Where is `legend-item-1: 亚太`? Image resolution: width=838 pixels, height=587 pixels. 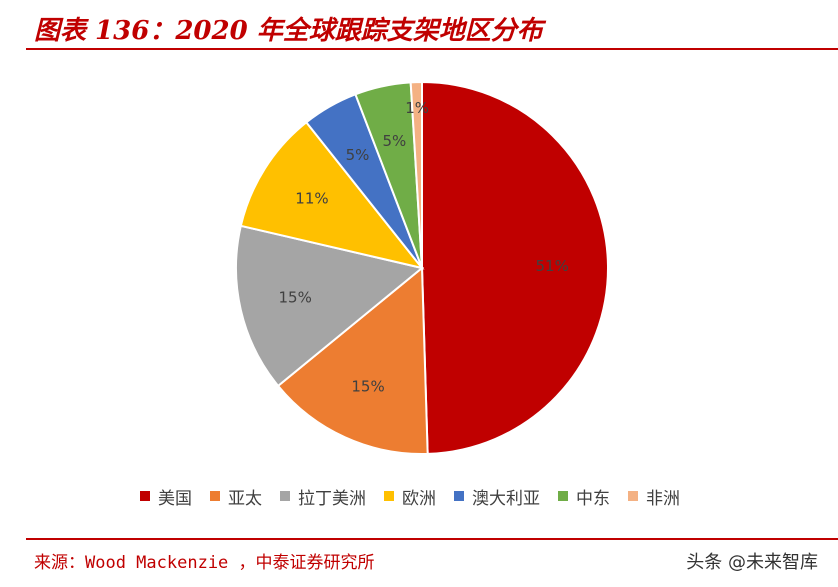
legend-item-1: 亚太 is located at coordinates (236, 496).